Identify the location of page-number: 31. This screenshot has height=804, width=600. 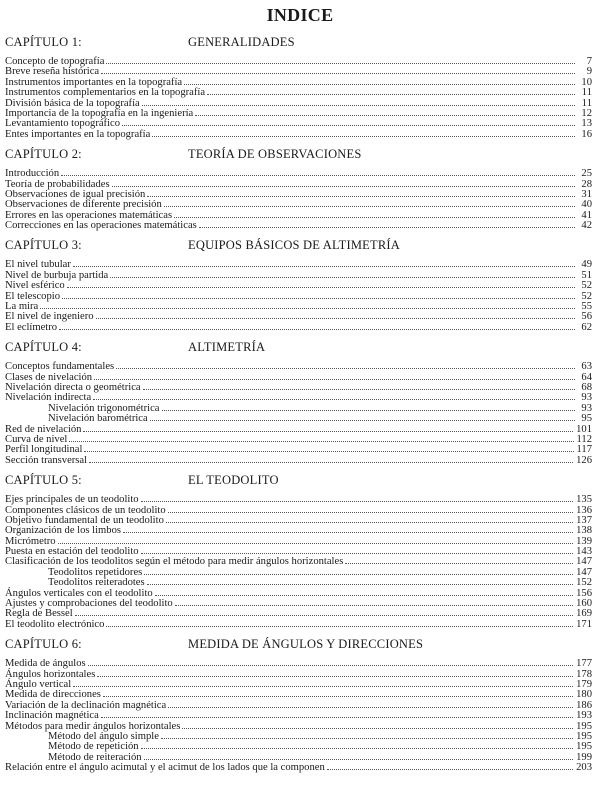
(586, 194).